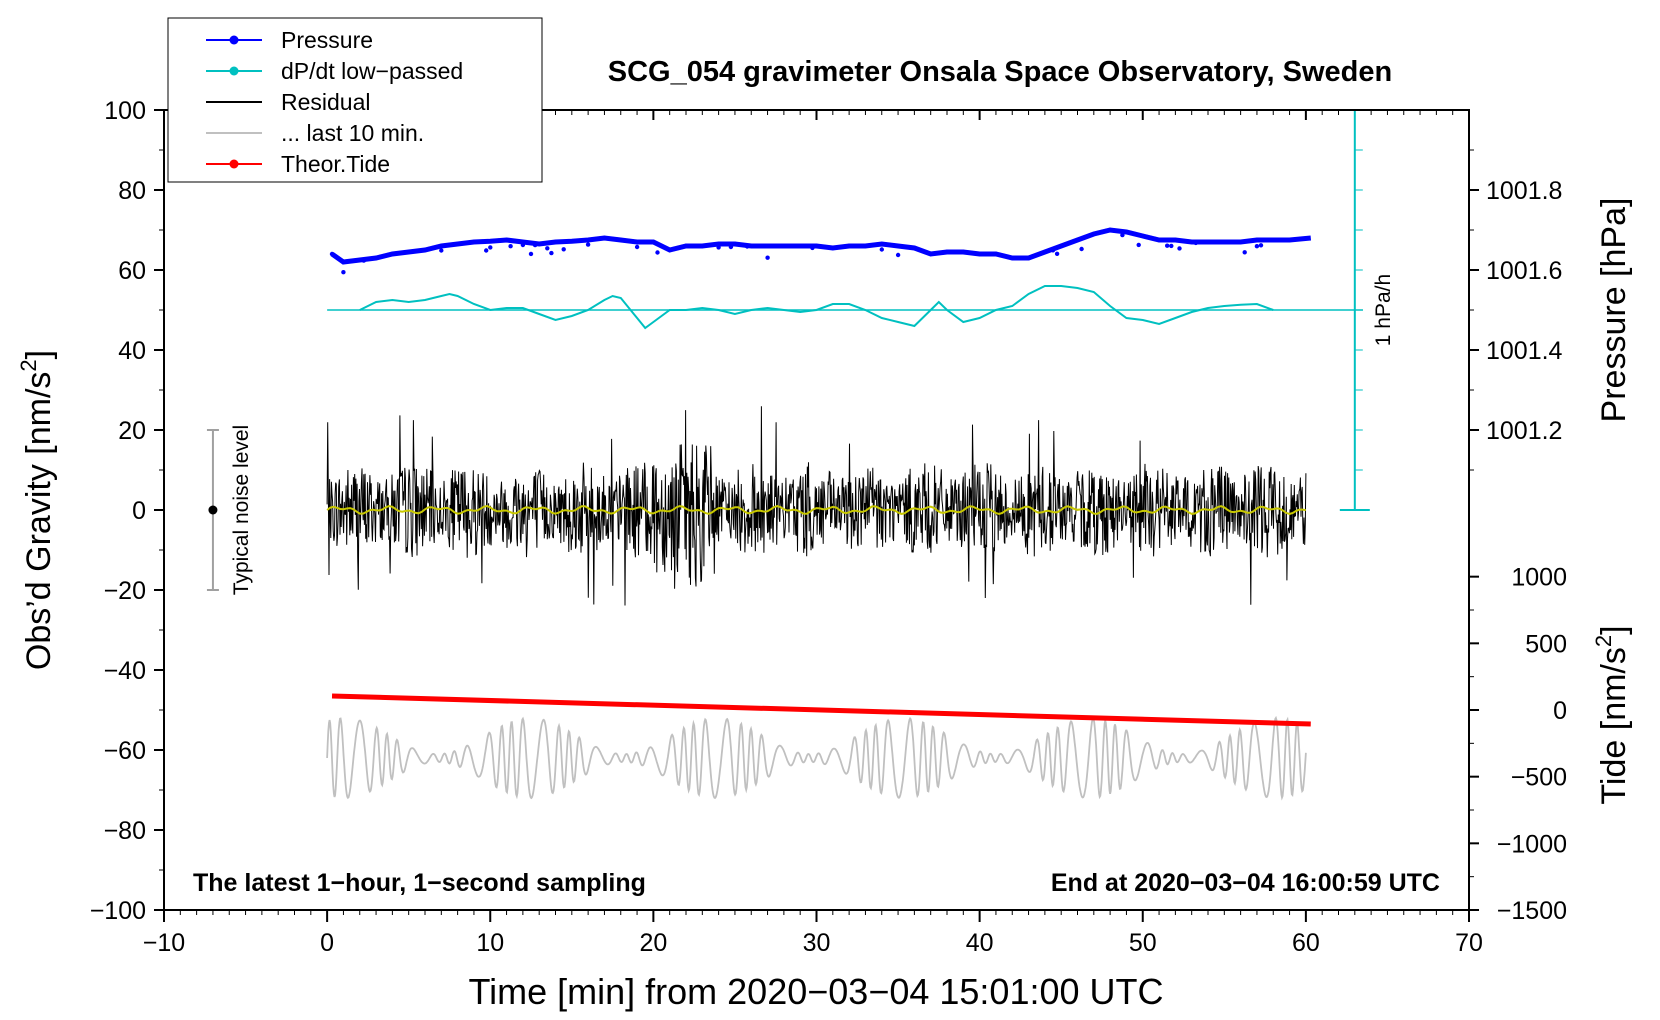 Image resolution: width=1660 pixels, height=1020 pixels. Describe the element at coordinates (37, 510) in the screenshot. I see `y-axis-label-left: Obs’d Gravity [nm/s2]` at that location.